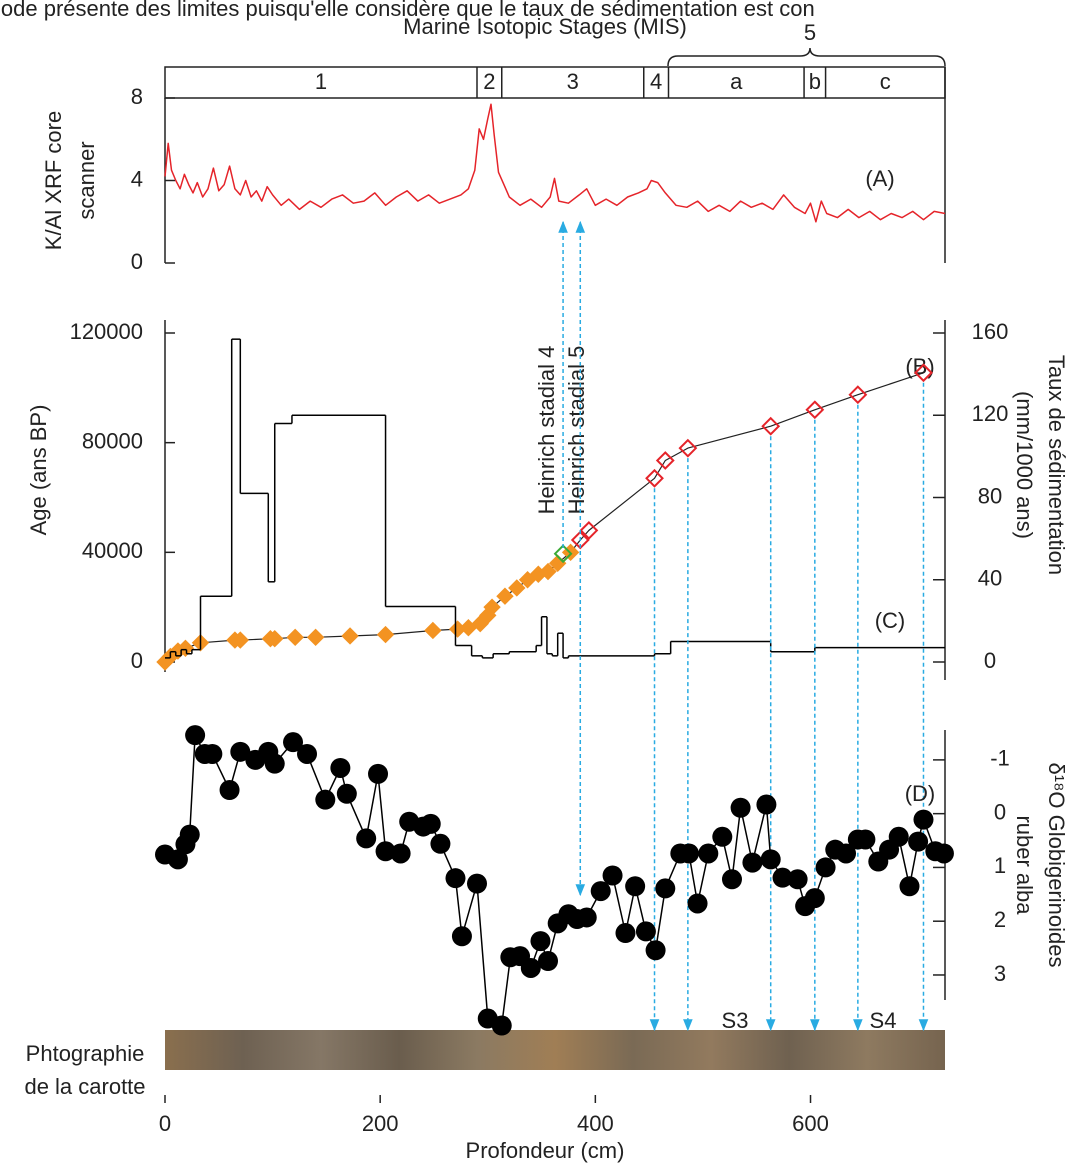 This screenshot has width=1083, height=1163. What do you see at coordinates (576, 430) in the screenshot?
I see `annotation: Heinrich stadial 5` at bounding box center [576, 430].